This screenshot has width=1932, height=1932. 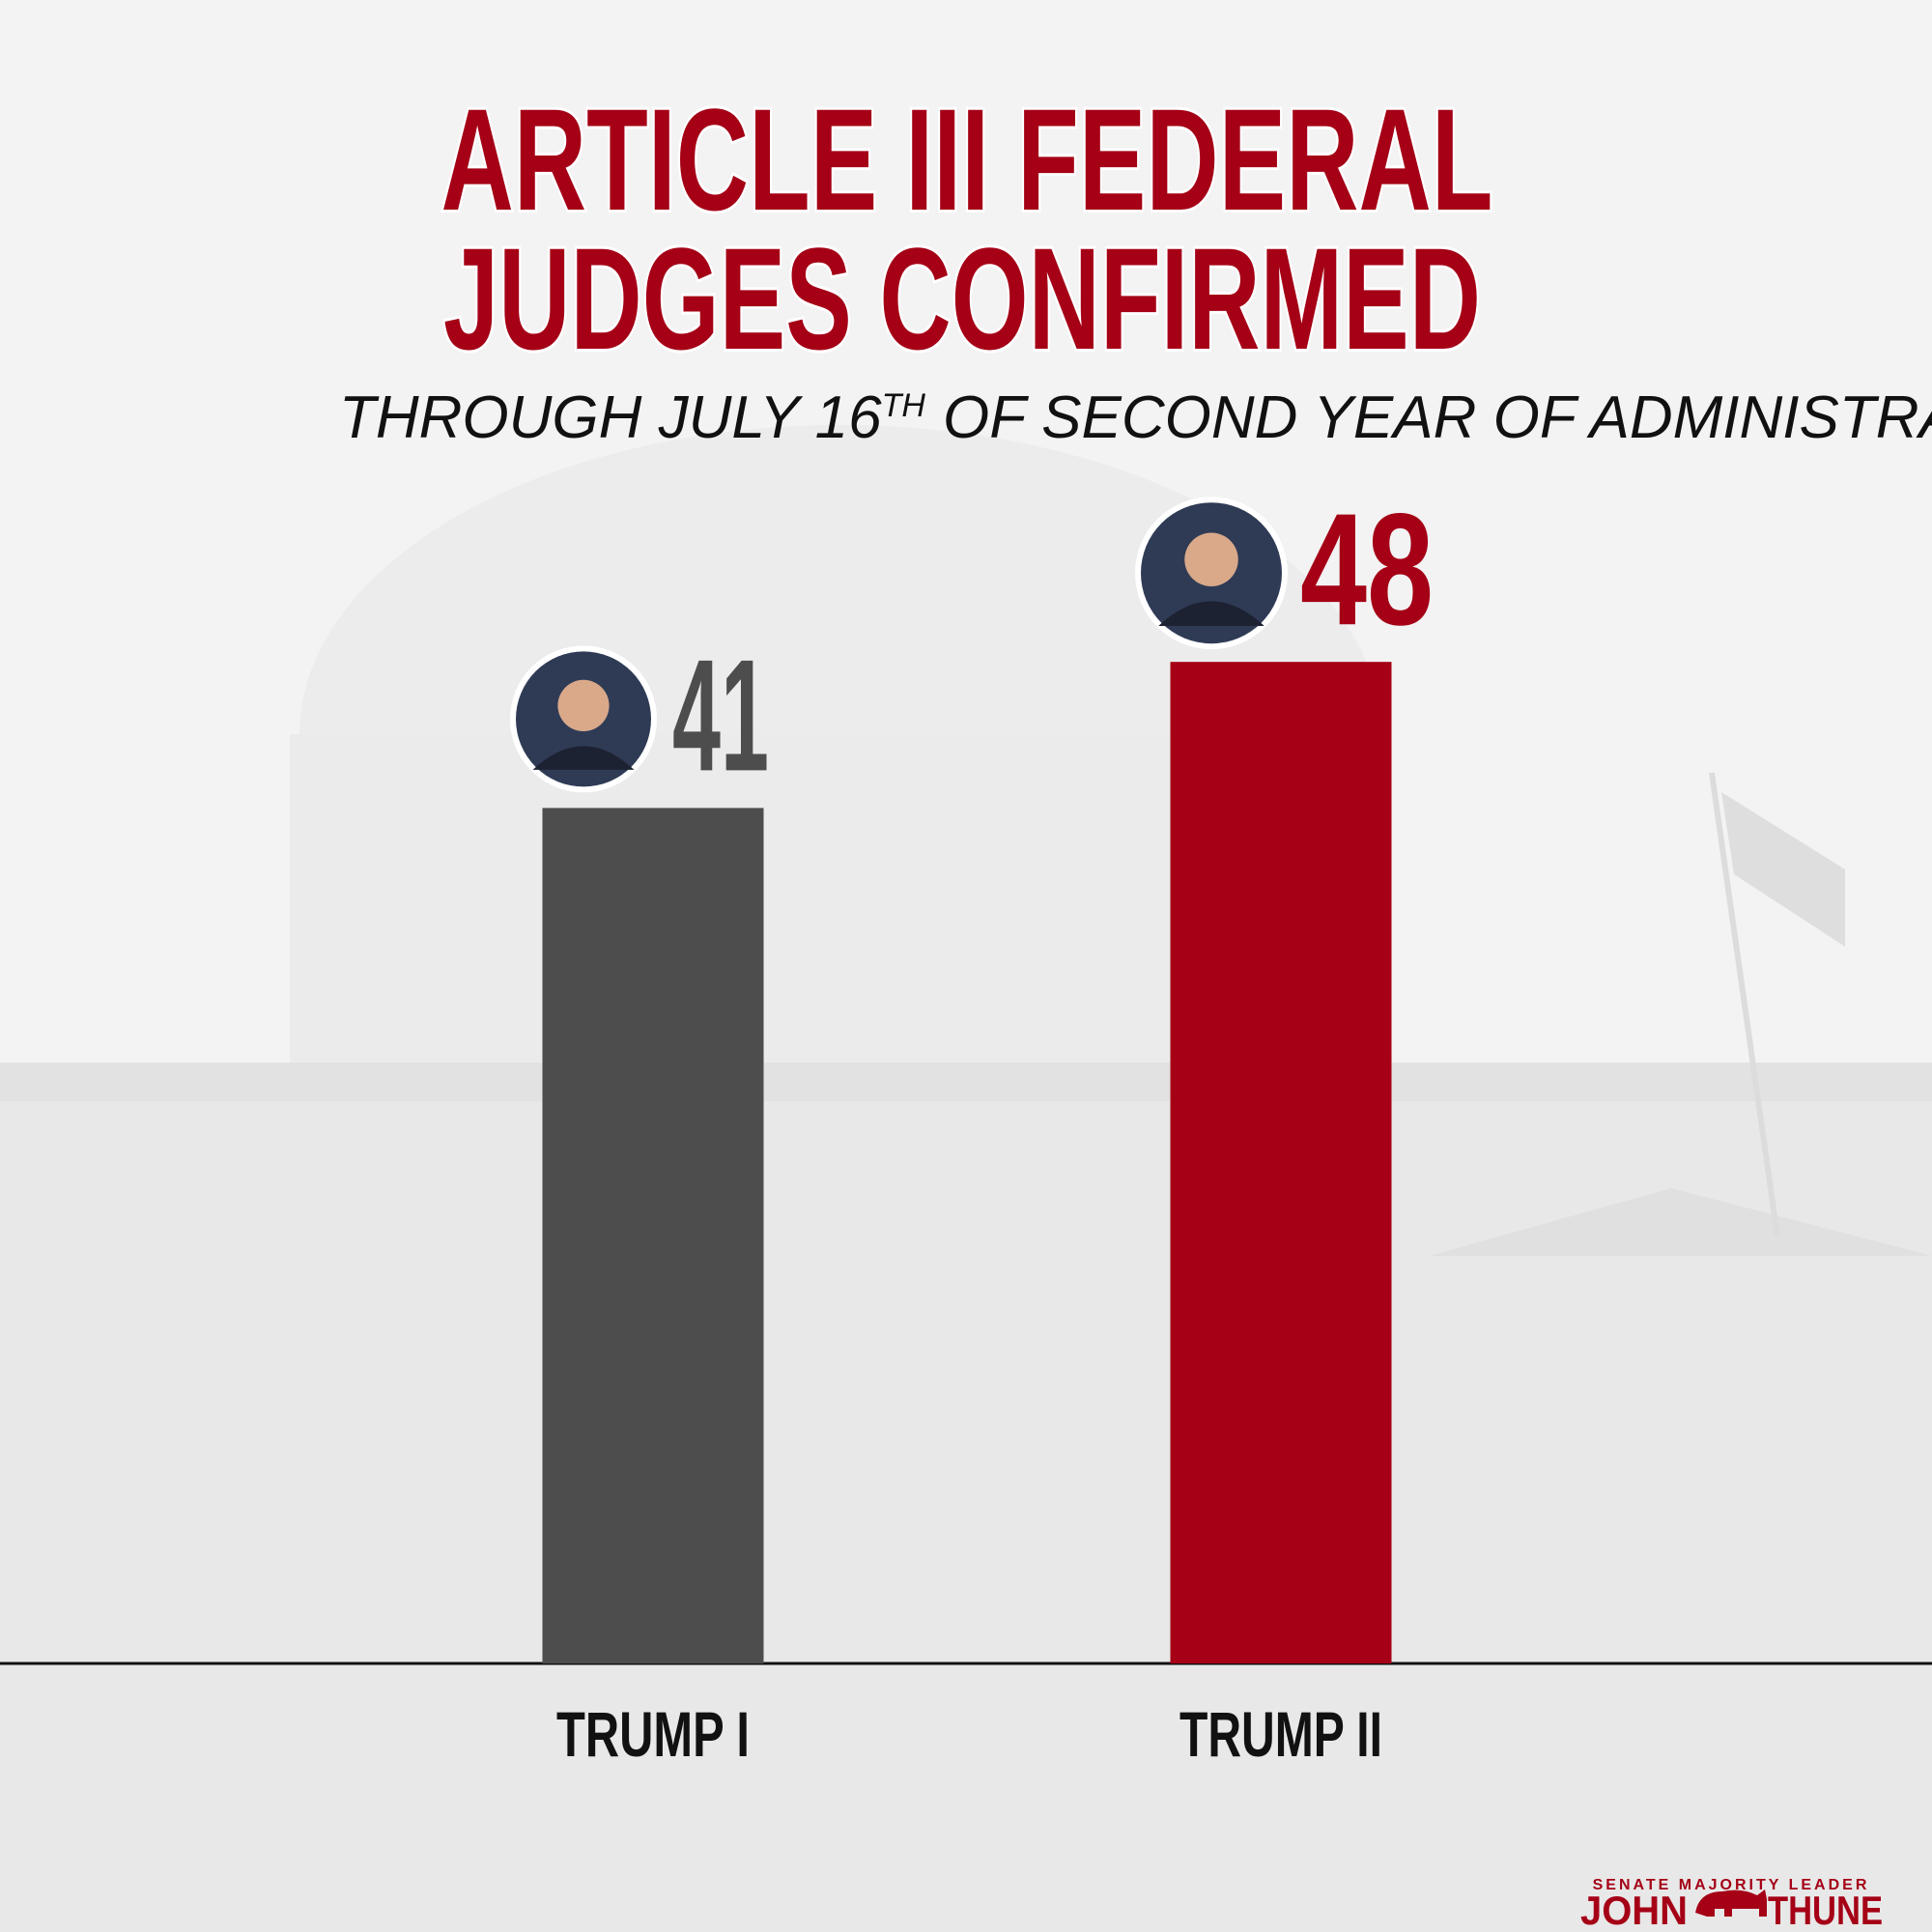 What do you see at coordinates (1731, 1885) in the screenshot?
I see `brand-tagline: SENATE MAJORITY LEADER` at bounding box center [1731, 1885].